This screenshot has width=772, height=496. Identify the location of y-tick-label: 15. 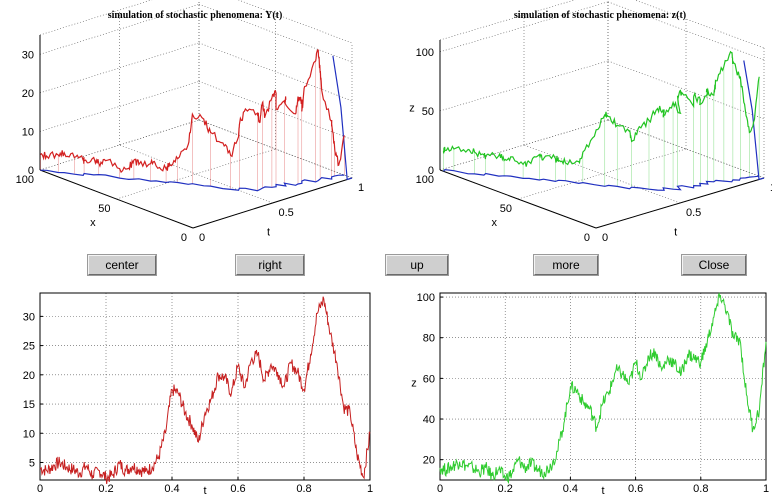
(29, 405).